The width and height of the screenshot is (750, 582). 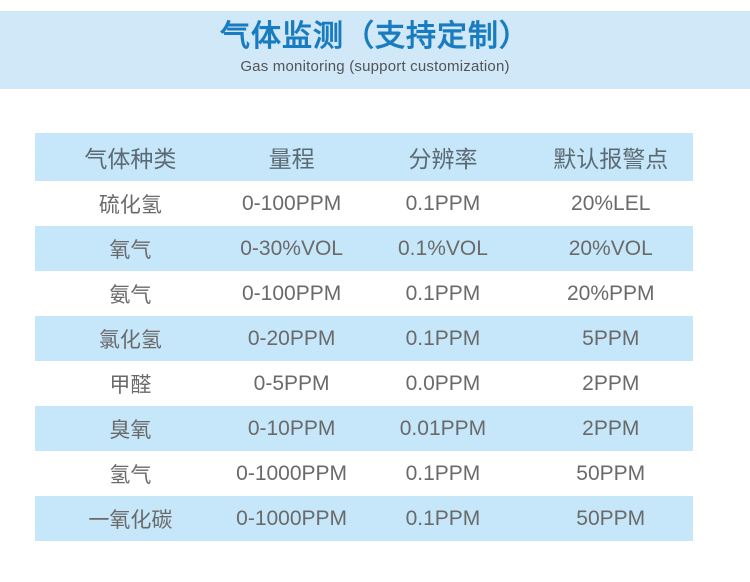 I want to click on cell-default-alarm: 20%LEL, so click(x=610, y=203).